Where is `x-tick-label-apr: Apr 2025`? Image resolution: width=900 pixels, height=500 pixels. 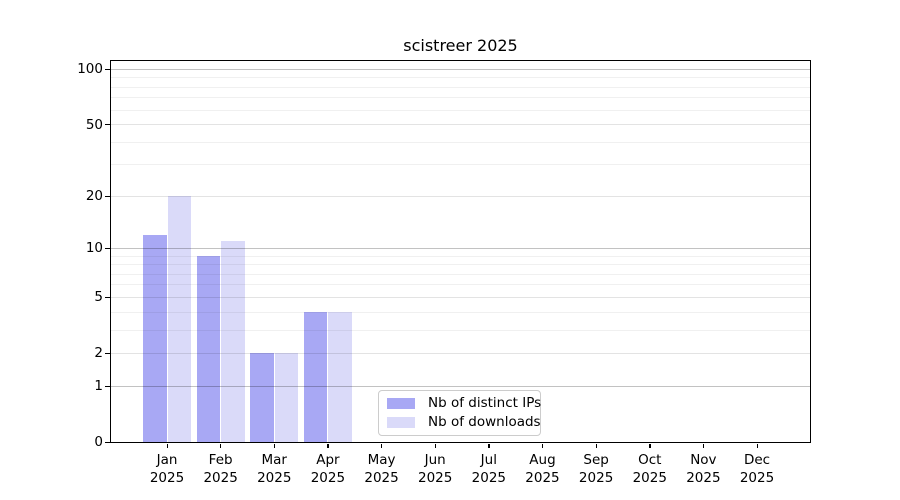
x-tick-label-apr: Apr 2025 is located at coordinates (328, 469).